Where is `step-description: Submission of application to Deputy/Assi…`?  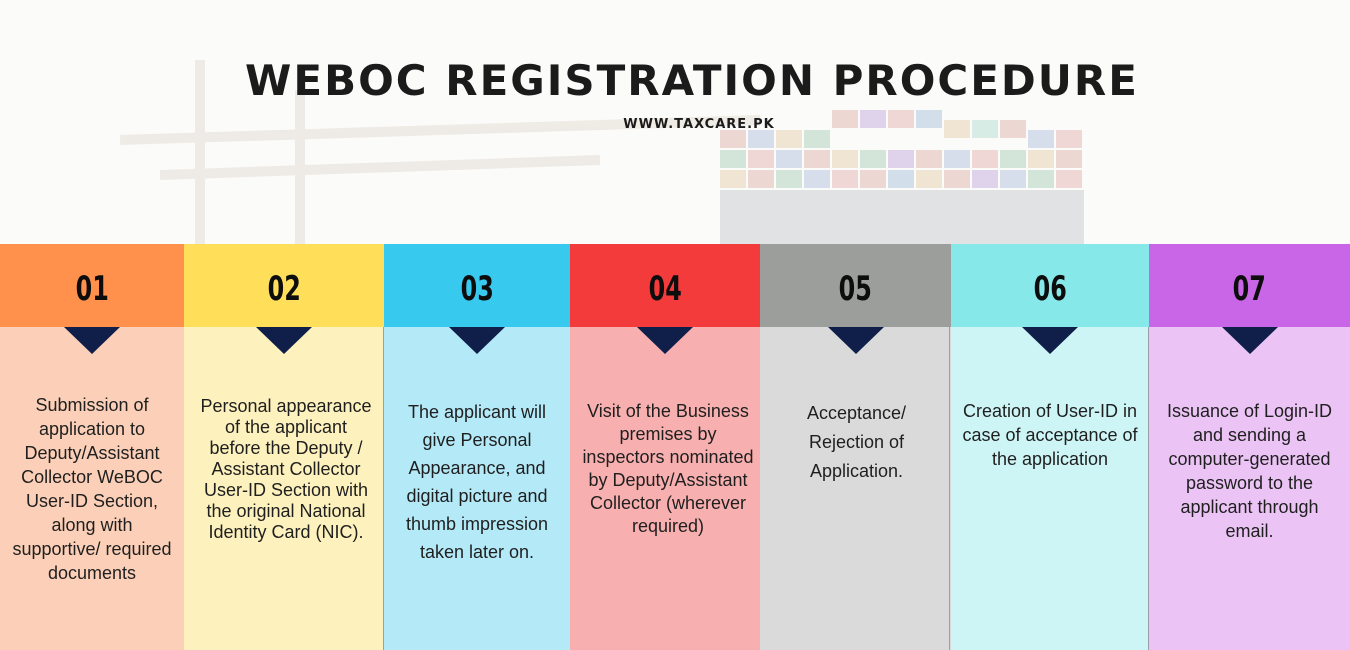 step-description: Submission of application to Deputy/Assi… is located at coordinates (92, 489).